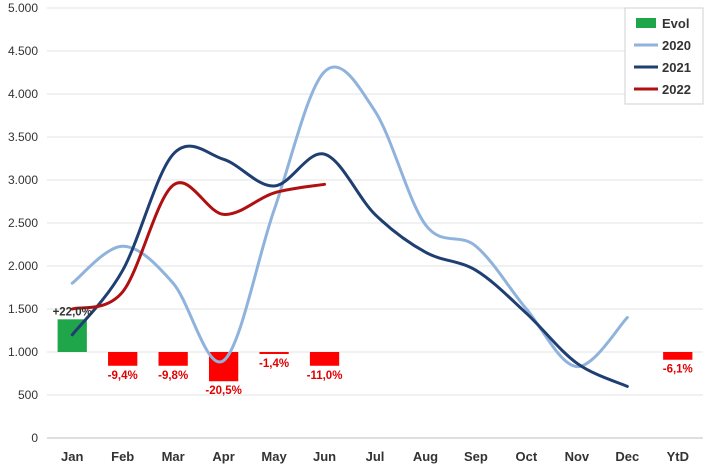 The height and width of the screenshot is (464, 713). I want to click on x-tick-label: Apr, so click(223, 456).